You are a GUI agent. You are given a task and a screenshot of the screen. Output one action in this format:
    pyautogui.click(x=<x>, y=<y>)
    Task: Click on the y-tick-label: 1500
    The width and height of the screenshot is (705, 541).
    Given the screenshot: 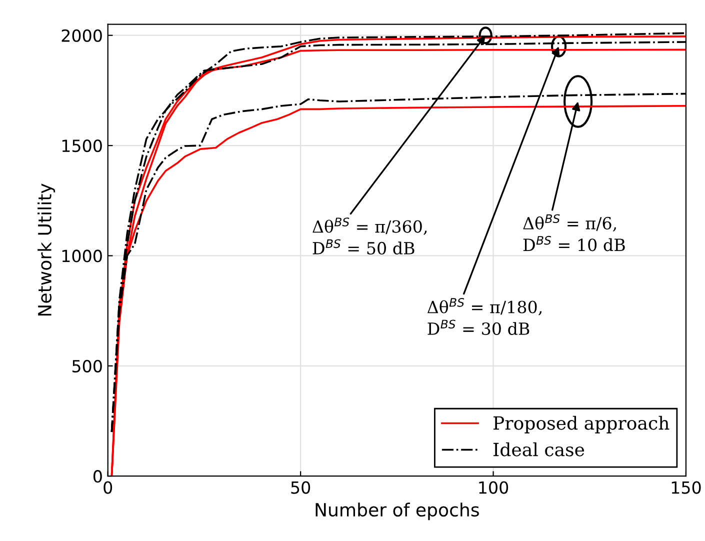 What is the action you would take?
    pyautogui.click(x=82, y=146)
    